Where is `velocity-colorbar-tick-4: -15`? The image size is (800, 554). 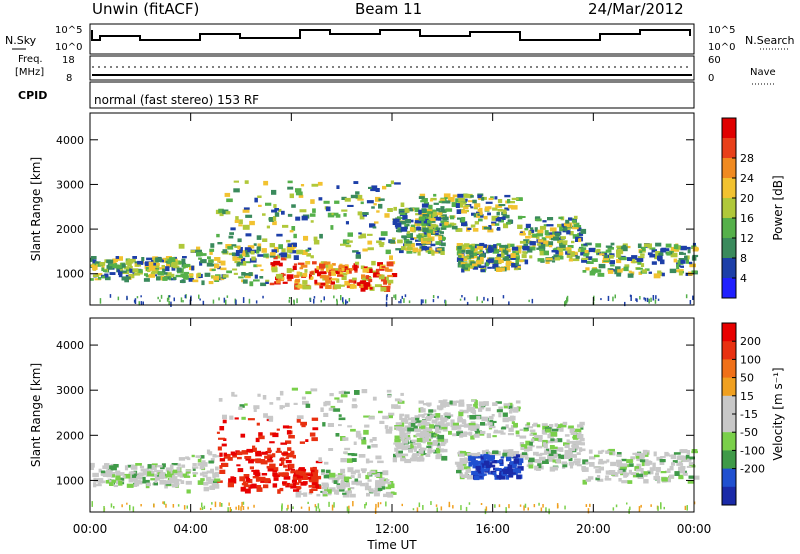
velocity-colorbar-tick-4: -15 is located at coordinates (749, 414).